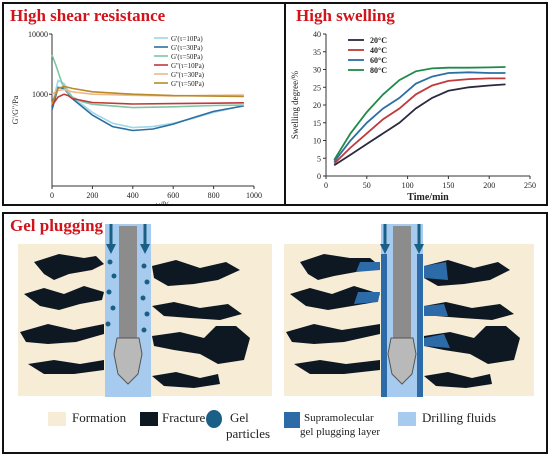 Image resolution: width=550 pixels, height=456 pixels. Describe the element at coordinates (15, 109) in the screenshot. I see `y-axis-label: G'/G"/Pa` at that location.